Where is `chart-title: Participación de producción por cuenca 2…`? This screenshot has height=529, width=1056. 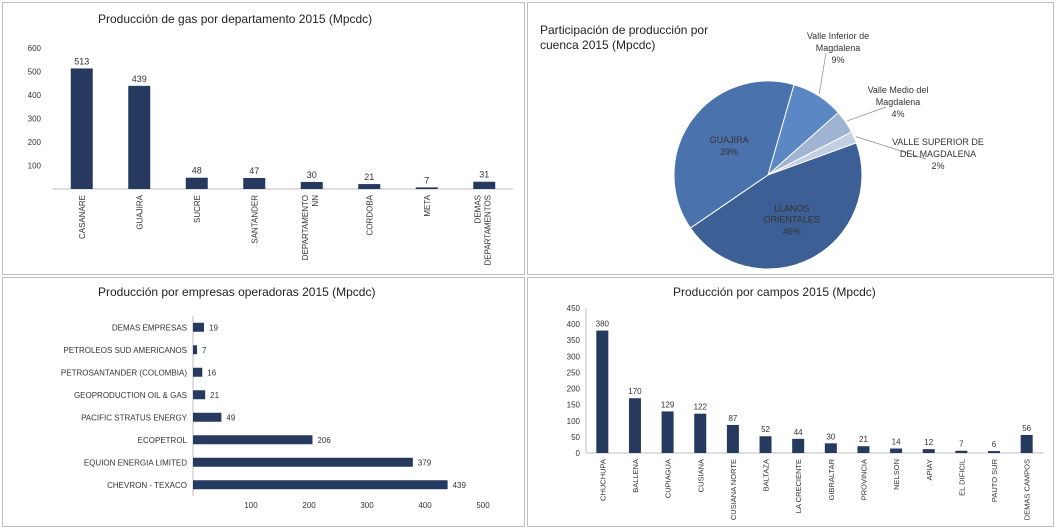 chart-title: Participación de producción por cuenca 2… is located at coordinates (624, 37).